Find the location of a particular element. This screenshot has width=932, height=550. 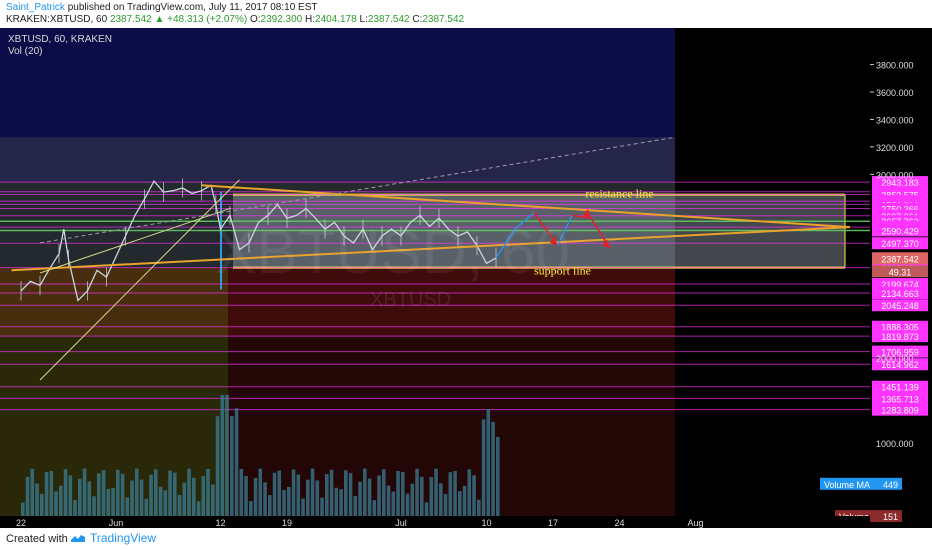

channel-lower is located at coordinates (135, 241).